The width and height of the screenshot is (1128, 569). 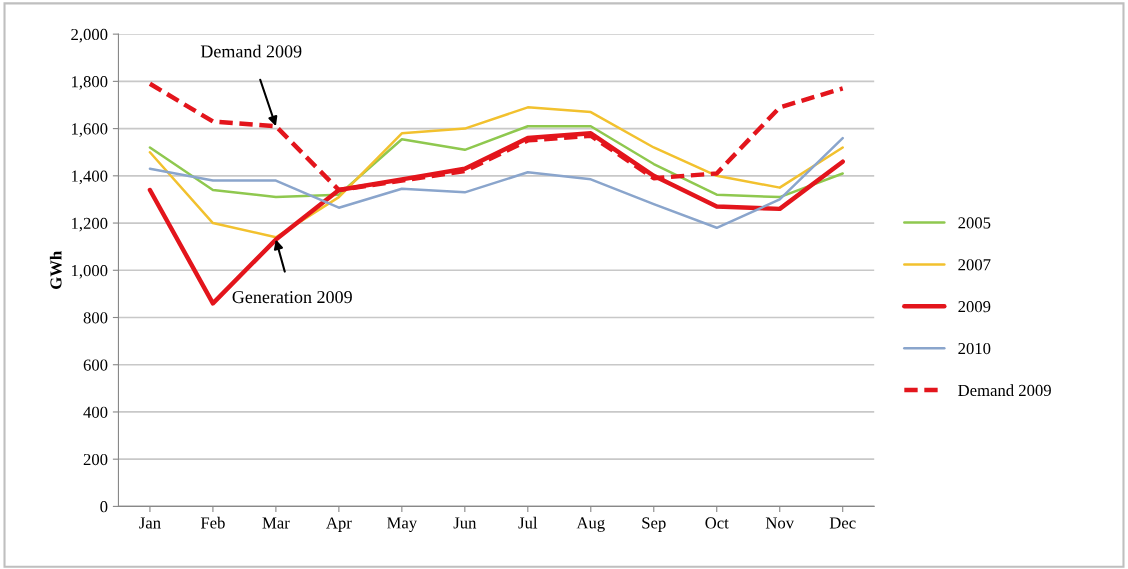 I want to click on x-tick-label: Jan, so click(x=150, y=523).